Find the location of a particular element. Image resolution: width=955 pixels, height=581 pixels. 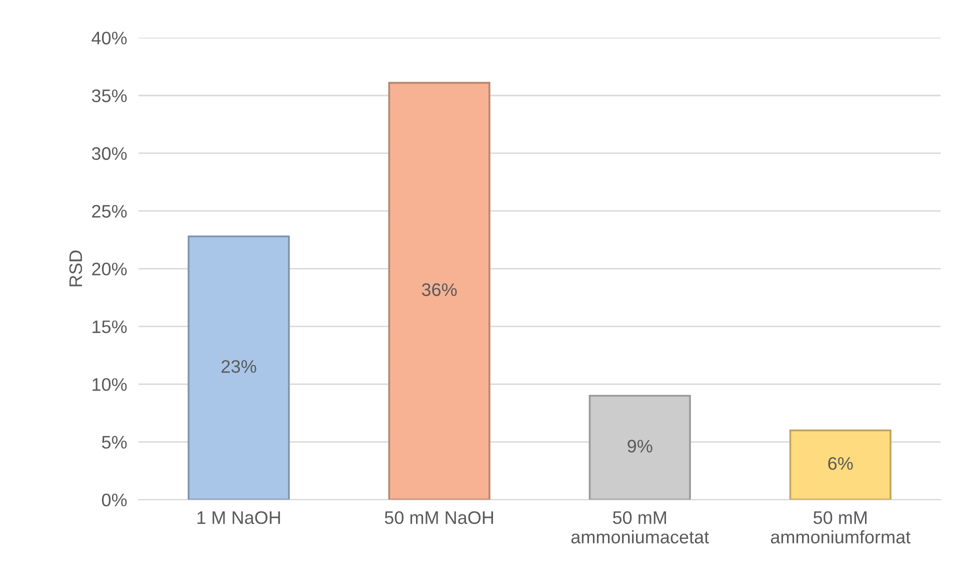

y-tick-label: 30% is located at coordinates (109, 153).